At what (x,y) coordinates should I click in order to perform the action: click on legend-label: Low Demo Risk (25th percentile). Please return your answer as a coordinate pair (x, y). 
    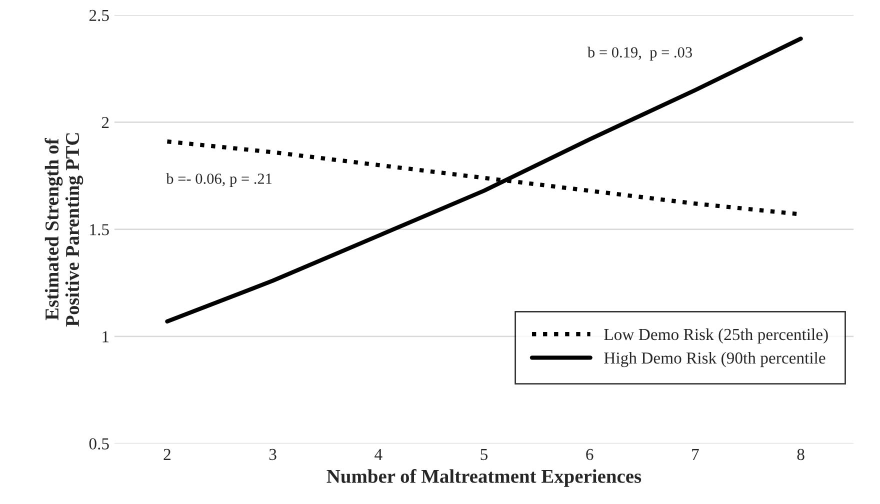
    Looking at the image, I should click on (716, 336).